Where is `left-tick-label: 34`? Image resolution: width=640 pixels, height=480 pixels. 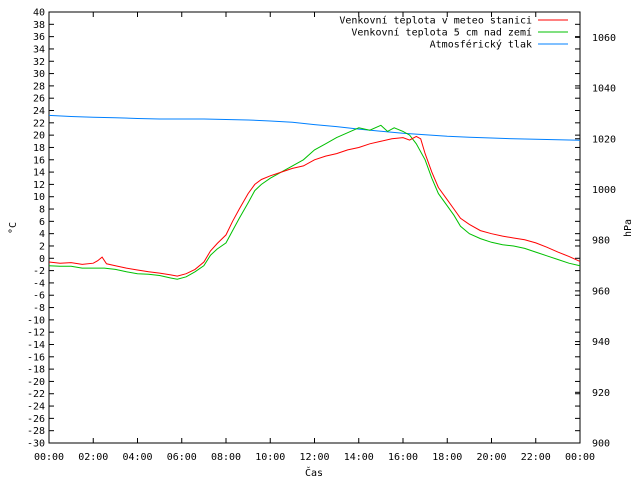
left-tick-label: 34 is located at coordinates (39, 49).